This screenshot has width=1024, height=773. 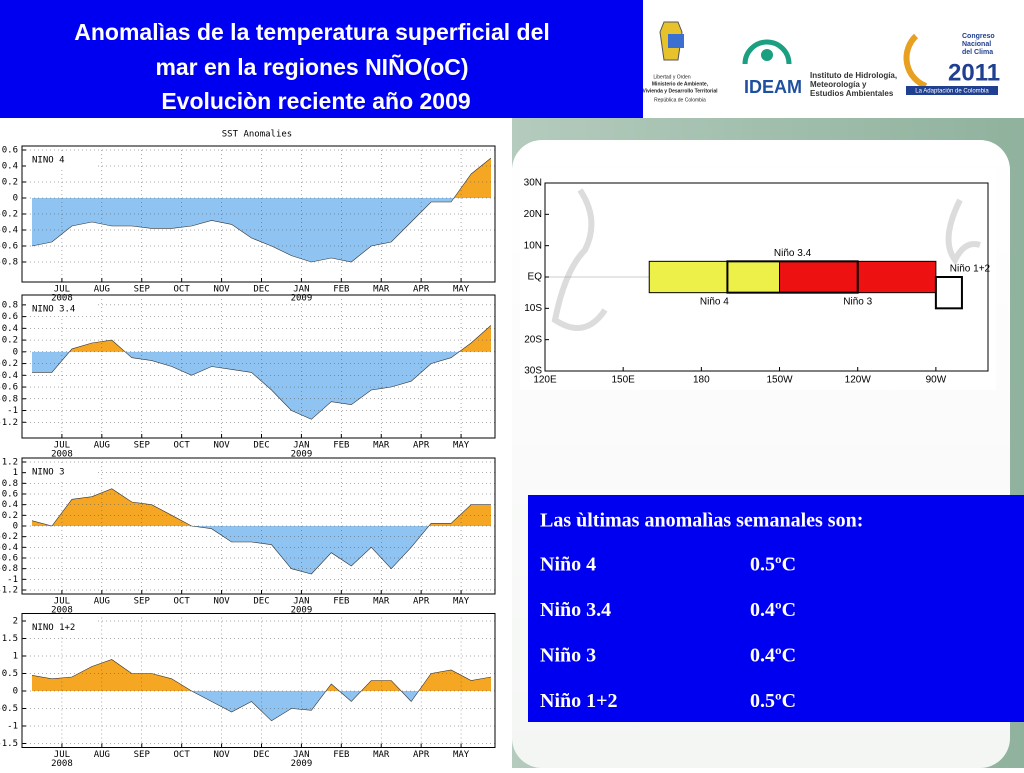 What do you see at coordinates (773, 87) in the screenshot?
I see `logo-text: IDEAM` at bounding box center [773, 87].